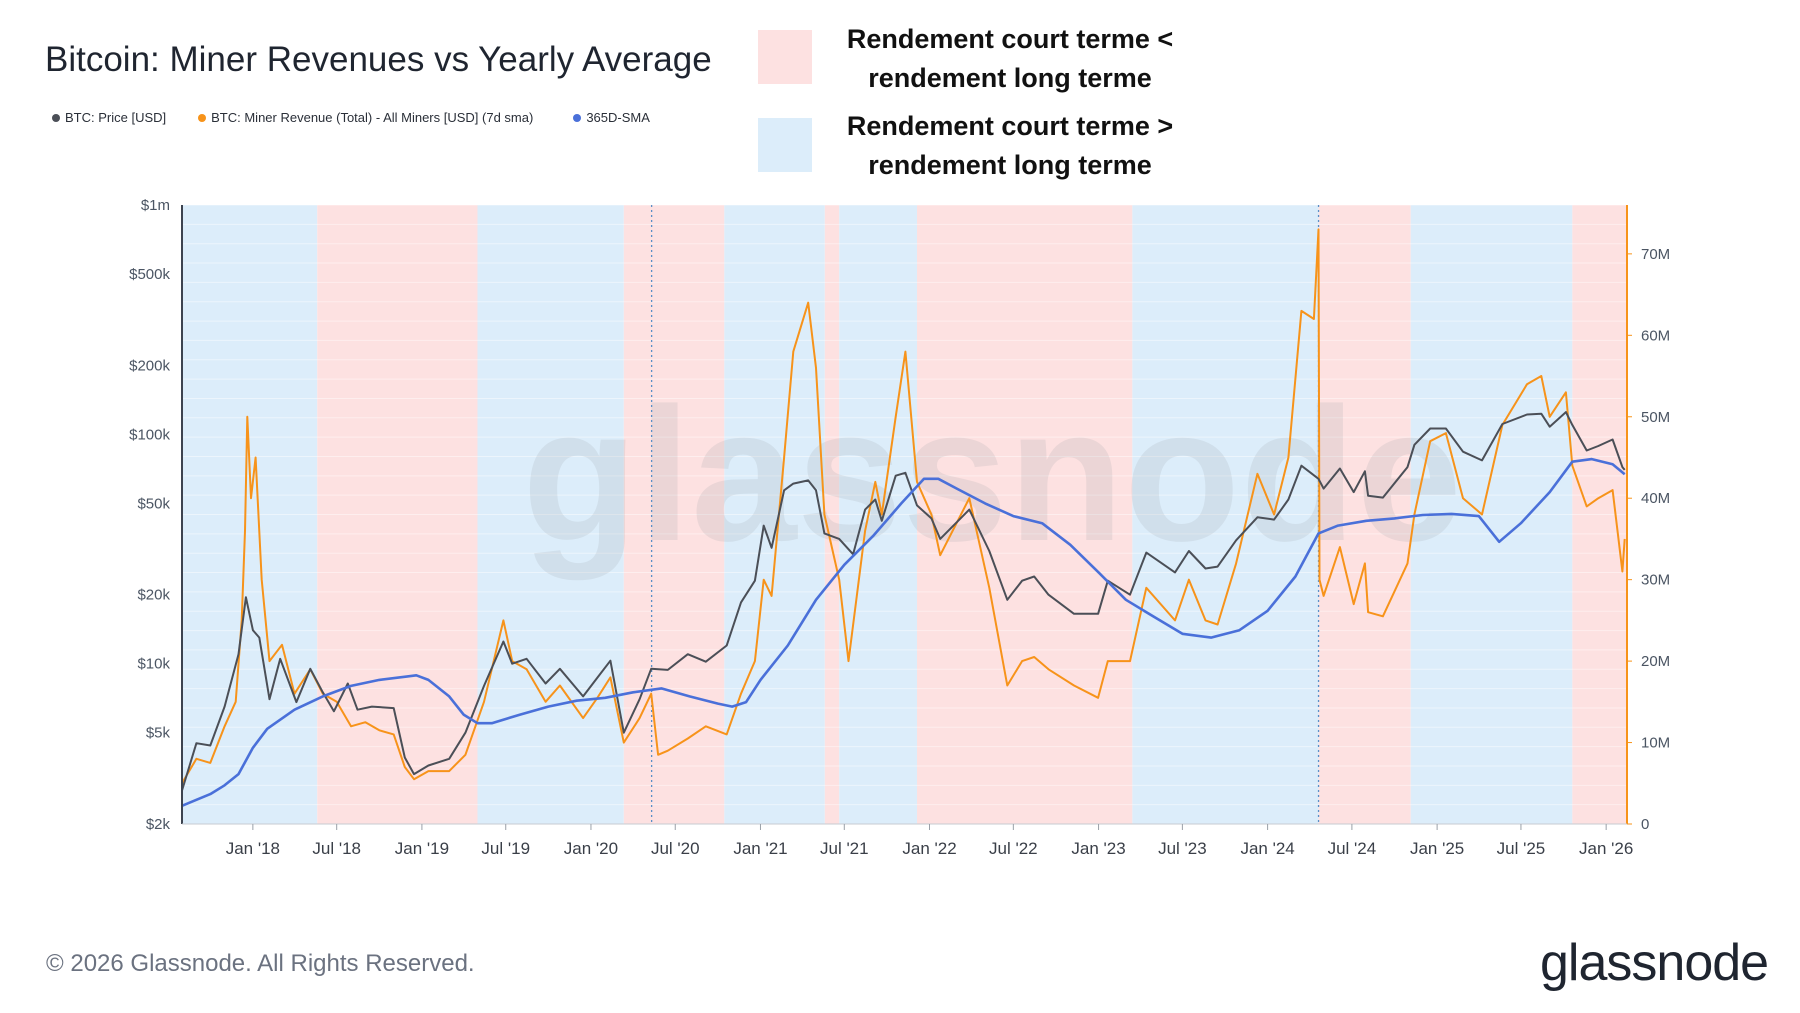 The width and height of the screenshot is (1800, 1013). Describe the element at coordinates (785, 145) in the screenshot. I see `regime-legend-blue-swatch` at that location.